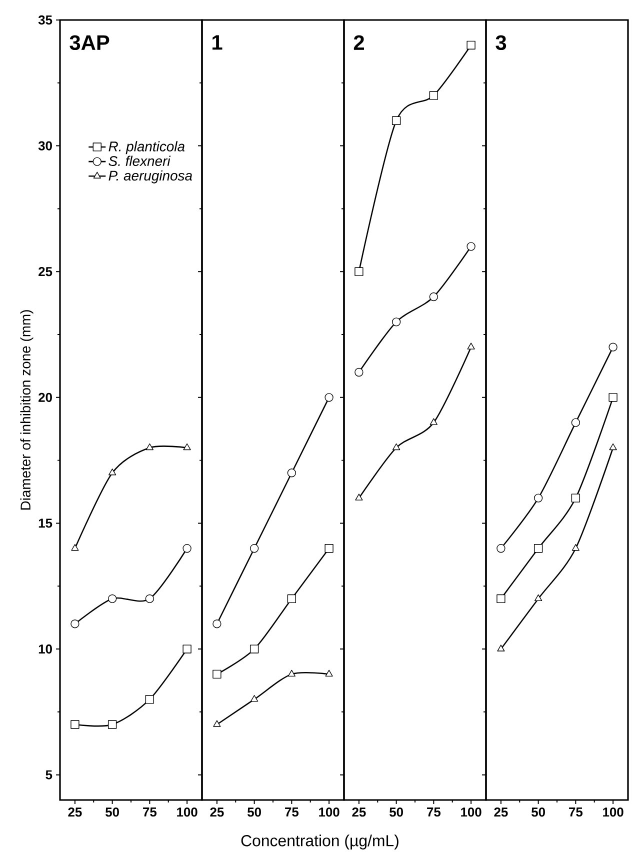 The height and width of the screenshot is (854, 640). What do you see at coordinates (49, 775) in the screenshot?
I see `y-tick-label: 5` at bounding box center [49, 775].